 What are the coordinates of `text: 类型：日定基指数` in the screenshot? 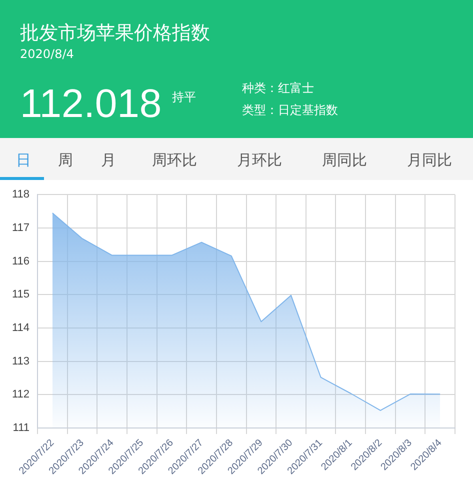 It's located at (290, 110).